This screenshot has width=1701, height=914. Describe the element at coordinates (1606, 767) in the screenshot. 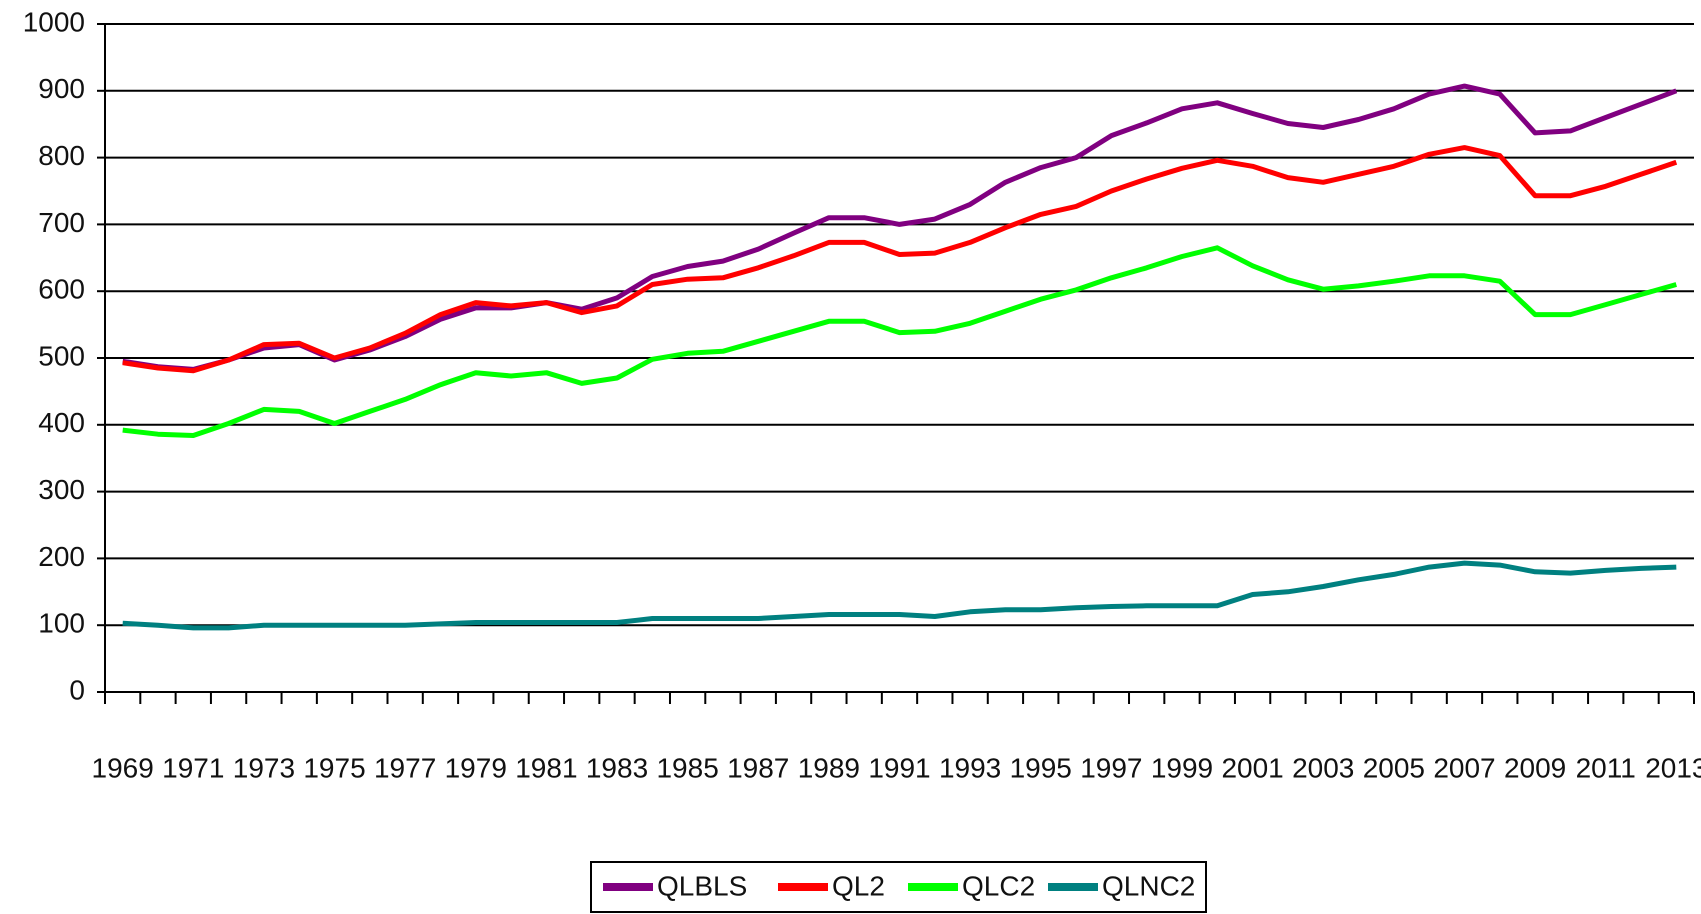

I see `x-tick-label: 2011` at that location.